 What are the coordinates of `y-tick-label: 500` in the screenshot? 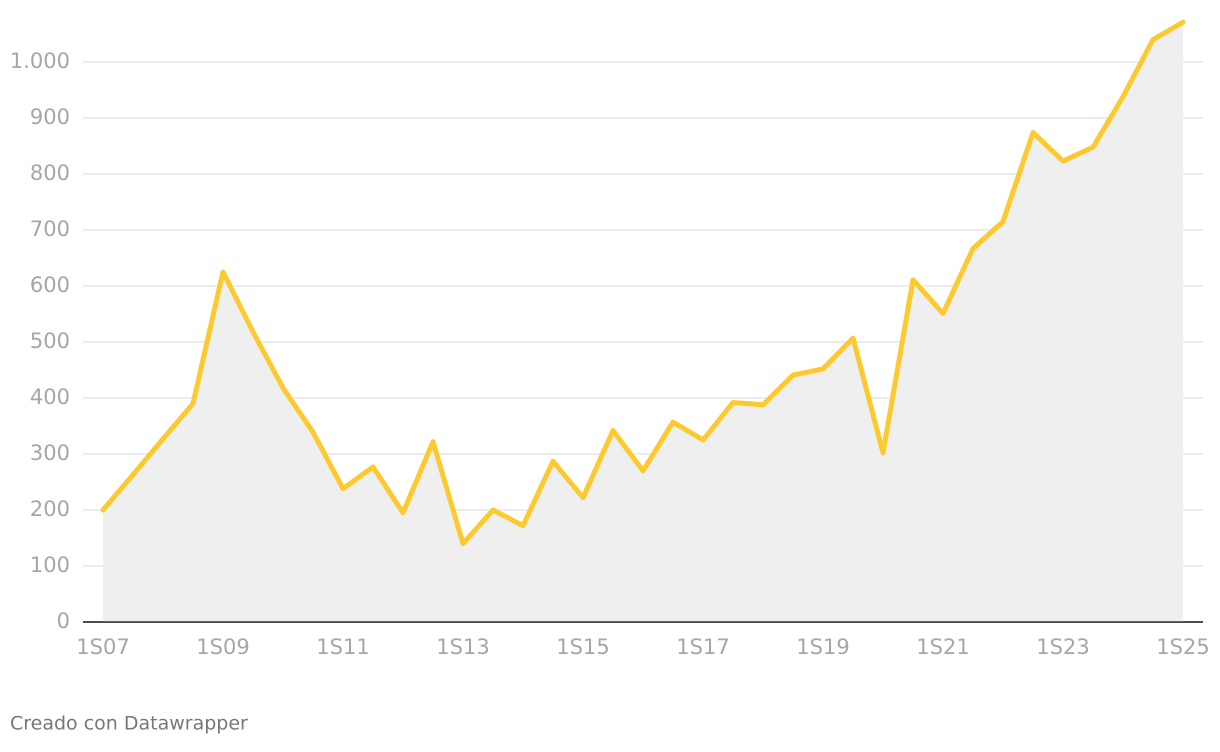 It's located at (50, 341).